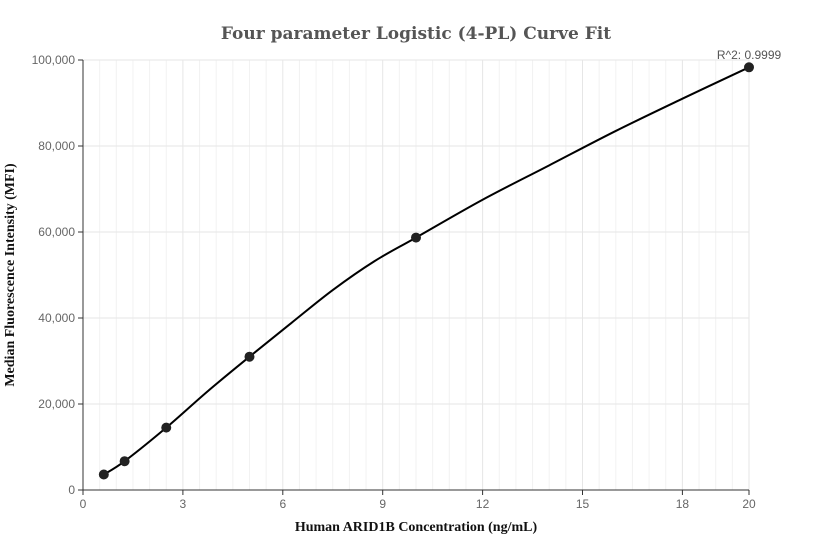  What do you see at coordinates (418, 500) in the screenshot?
I see `x-axis-ticks: 0 3 6 9 12 15 18 20` at bounding box center [418, 500].